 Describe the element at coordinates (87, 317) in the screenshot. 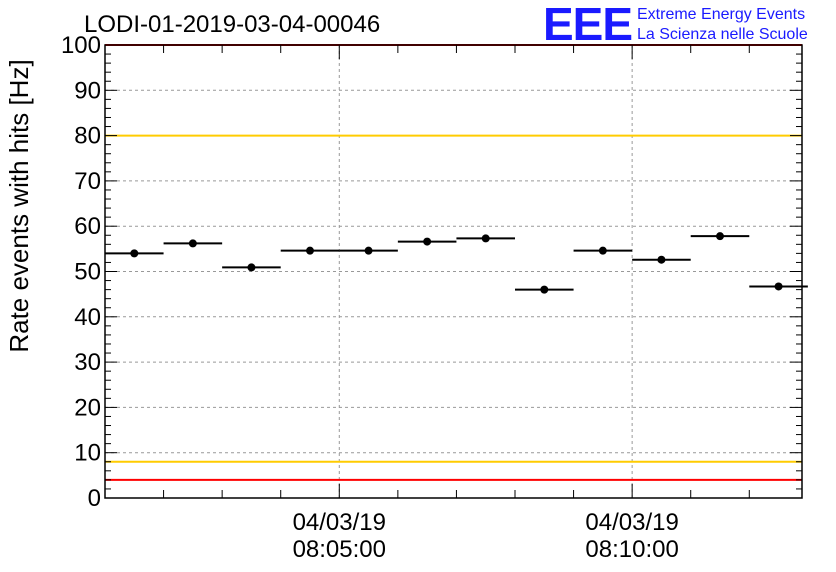

I see `y-tick-label: 40` at that location.